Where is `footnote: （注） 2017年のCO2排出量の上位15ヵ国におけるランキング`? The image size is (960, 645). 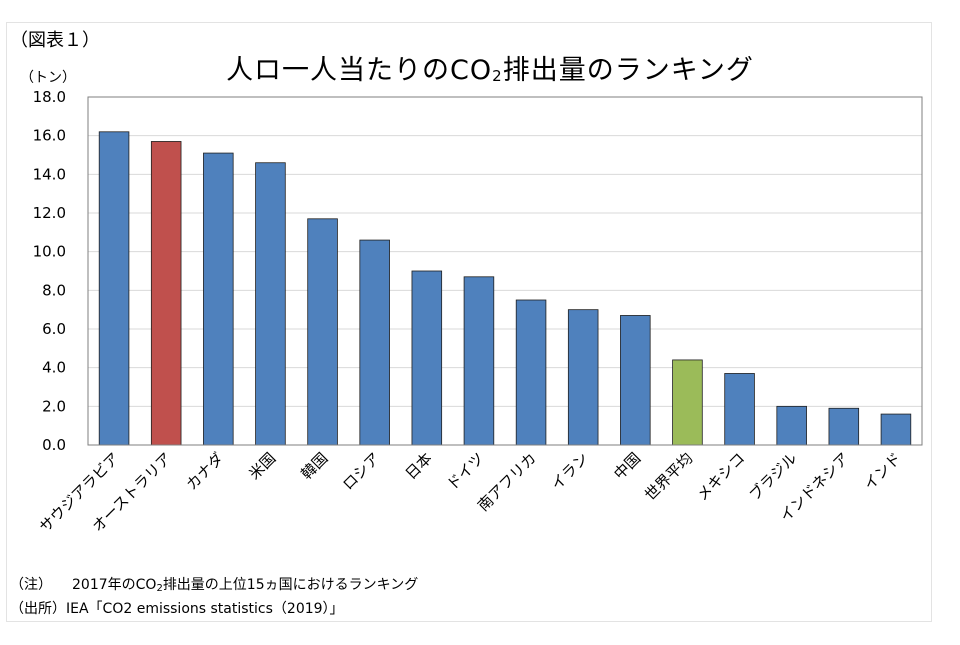 footnote: （注） 2017年のCO2排出量の上位15ヵ国におけるランキング is located at coordinates (214, 584).